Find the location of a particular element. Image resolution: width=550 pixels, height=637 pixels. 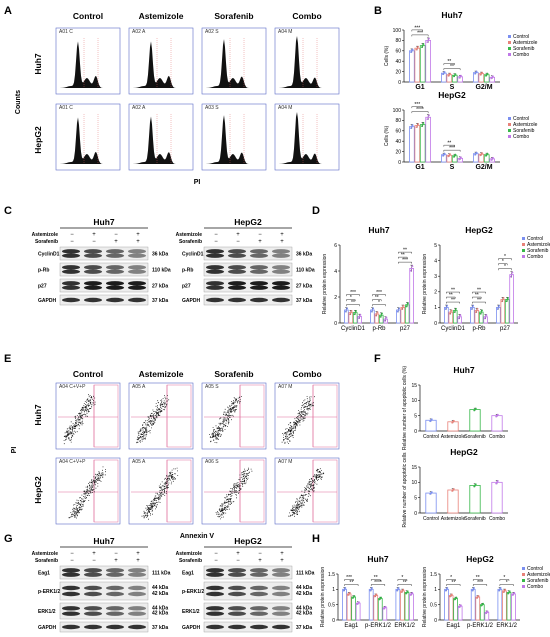

blot-kda-label: 42 kDa is located at coordinates (160, 614).